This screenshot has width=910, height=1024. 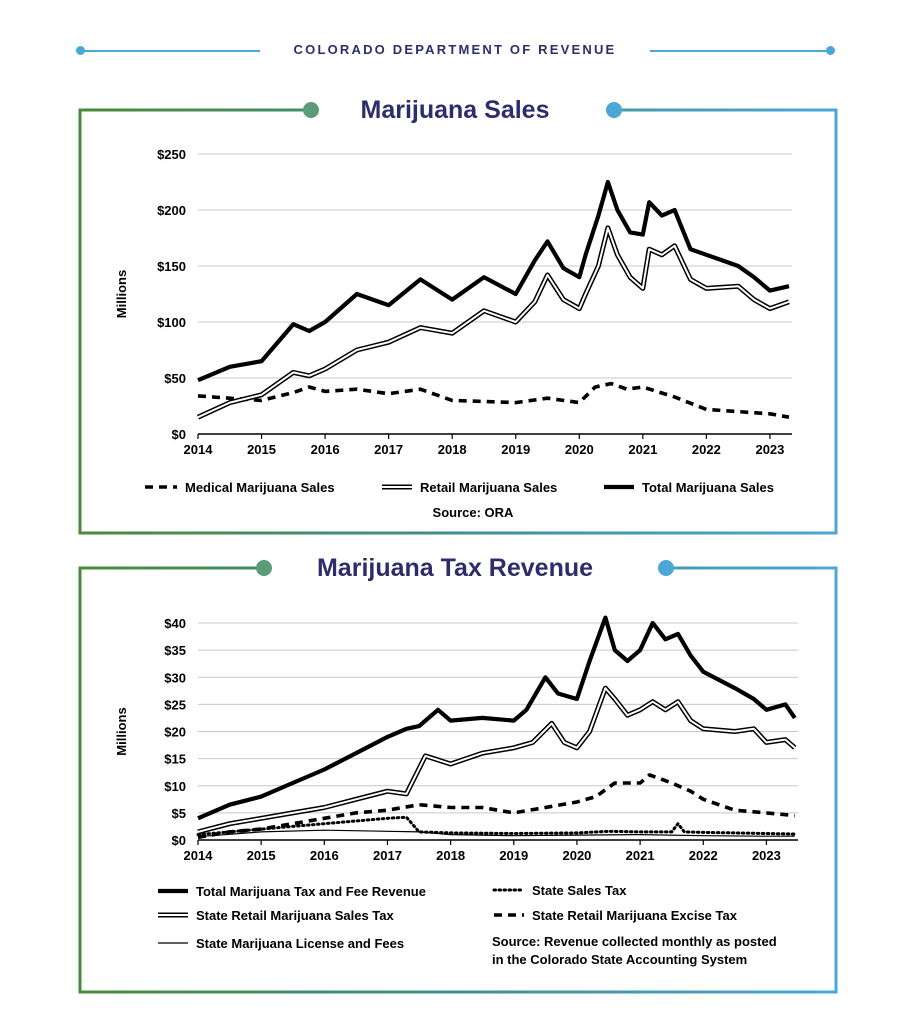 I want to click on chart-1-series-retail-marijuana-sales, so click(x=493, y=322).